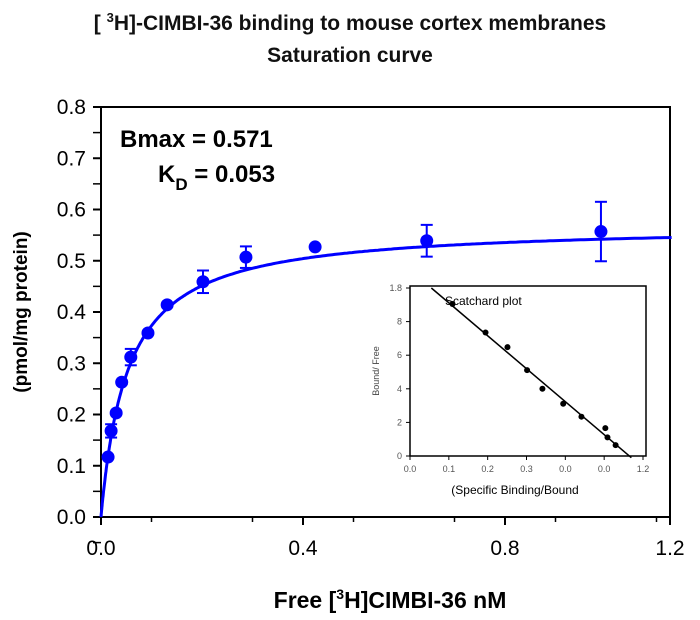  What do you see at coordinates (71, 363) in the screenshot?
I see `y-tick-label: 0.3` at bounding box center [71, 363].